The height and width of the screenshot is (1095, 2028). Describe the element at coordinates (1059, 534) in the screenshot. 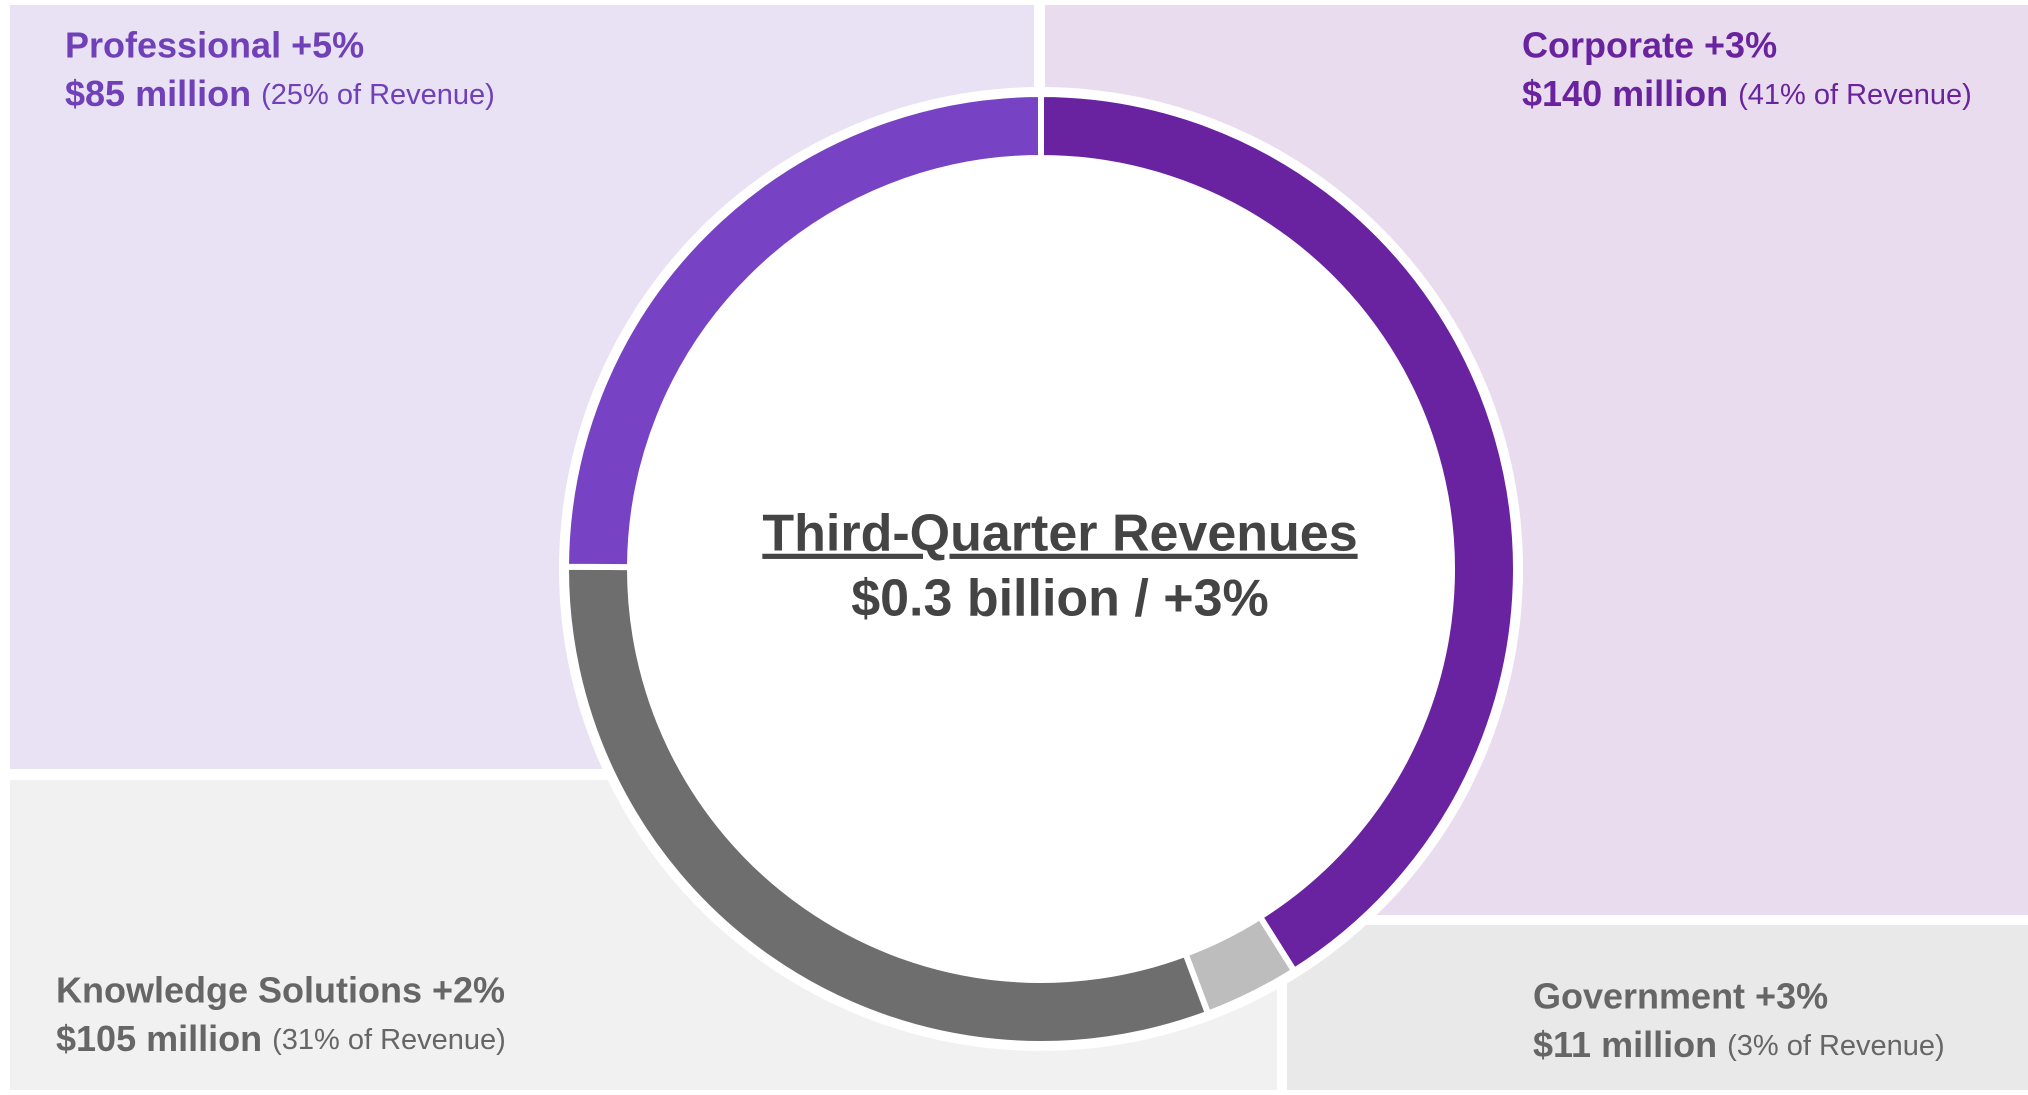

I see `chart-title: Third-Quarter Revenues` at that location.